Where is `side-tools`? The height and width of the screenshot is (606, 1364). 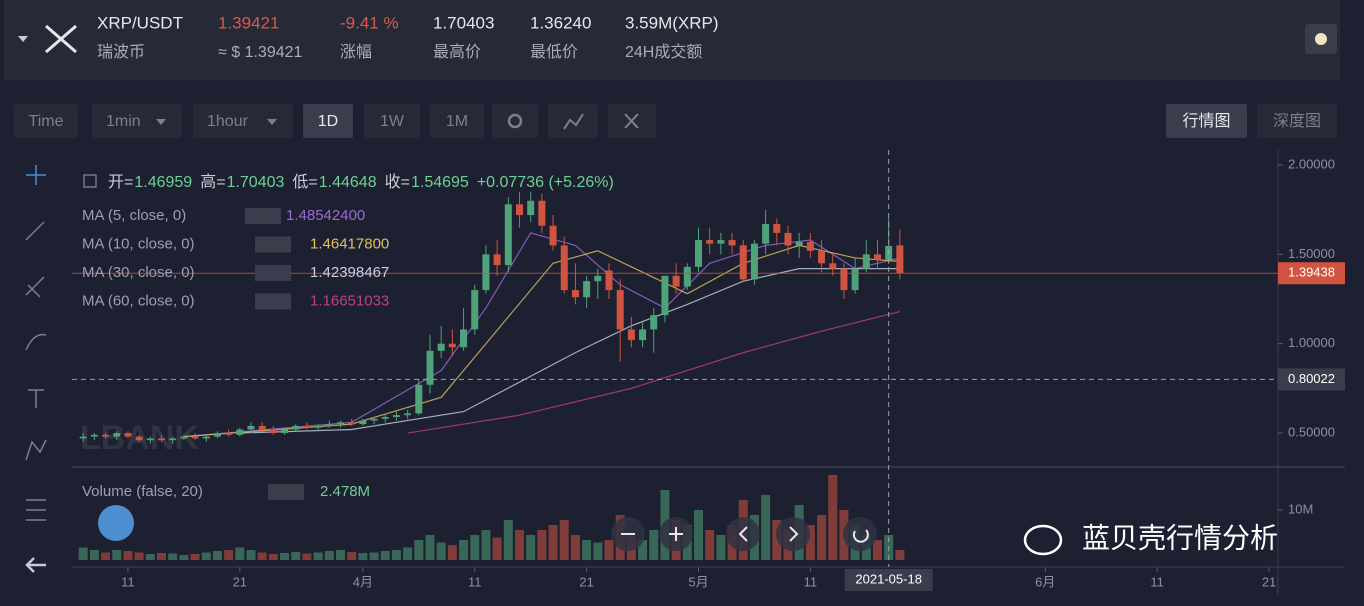
side-tools is located at coordinates (36, 369).